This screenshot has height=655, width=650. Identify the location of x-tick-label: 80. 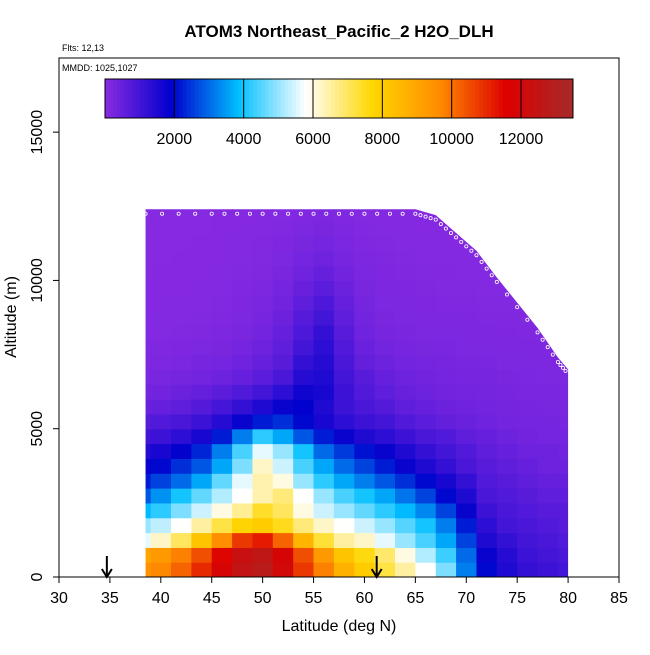
(568, 598).